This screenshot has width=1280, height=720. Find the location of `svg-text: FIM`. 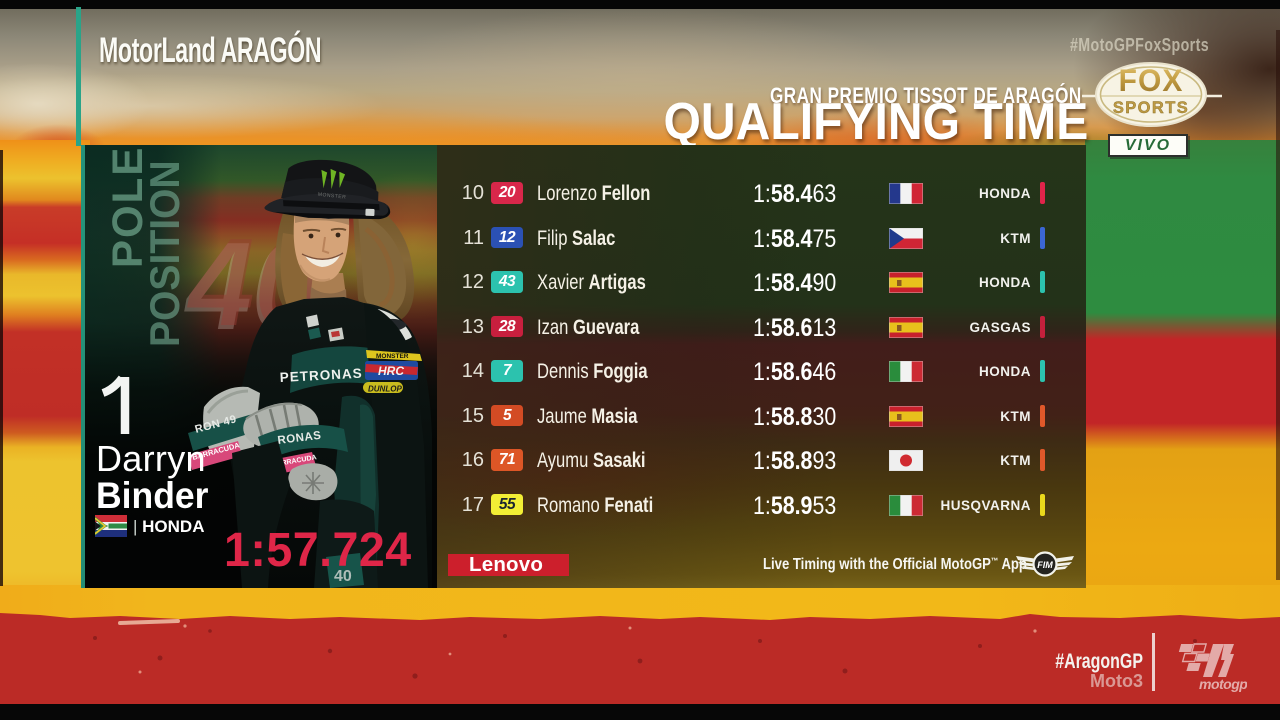

svg-text: FIM is located at coordinates (1045, 565).